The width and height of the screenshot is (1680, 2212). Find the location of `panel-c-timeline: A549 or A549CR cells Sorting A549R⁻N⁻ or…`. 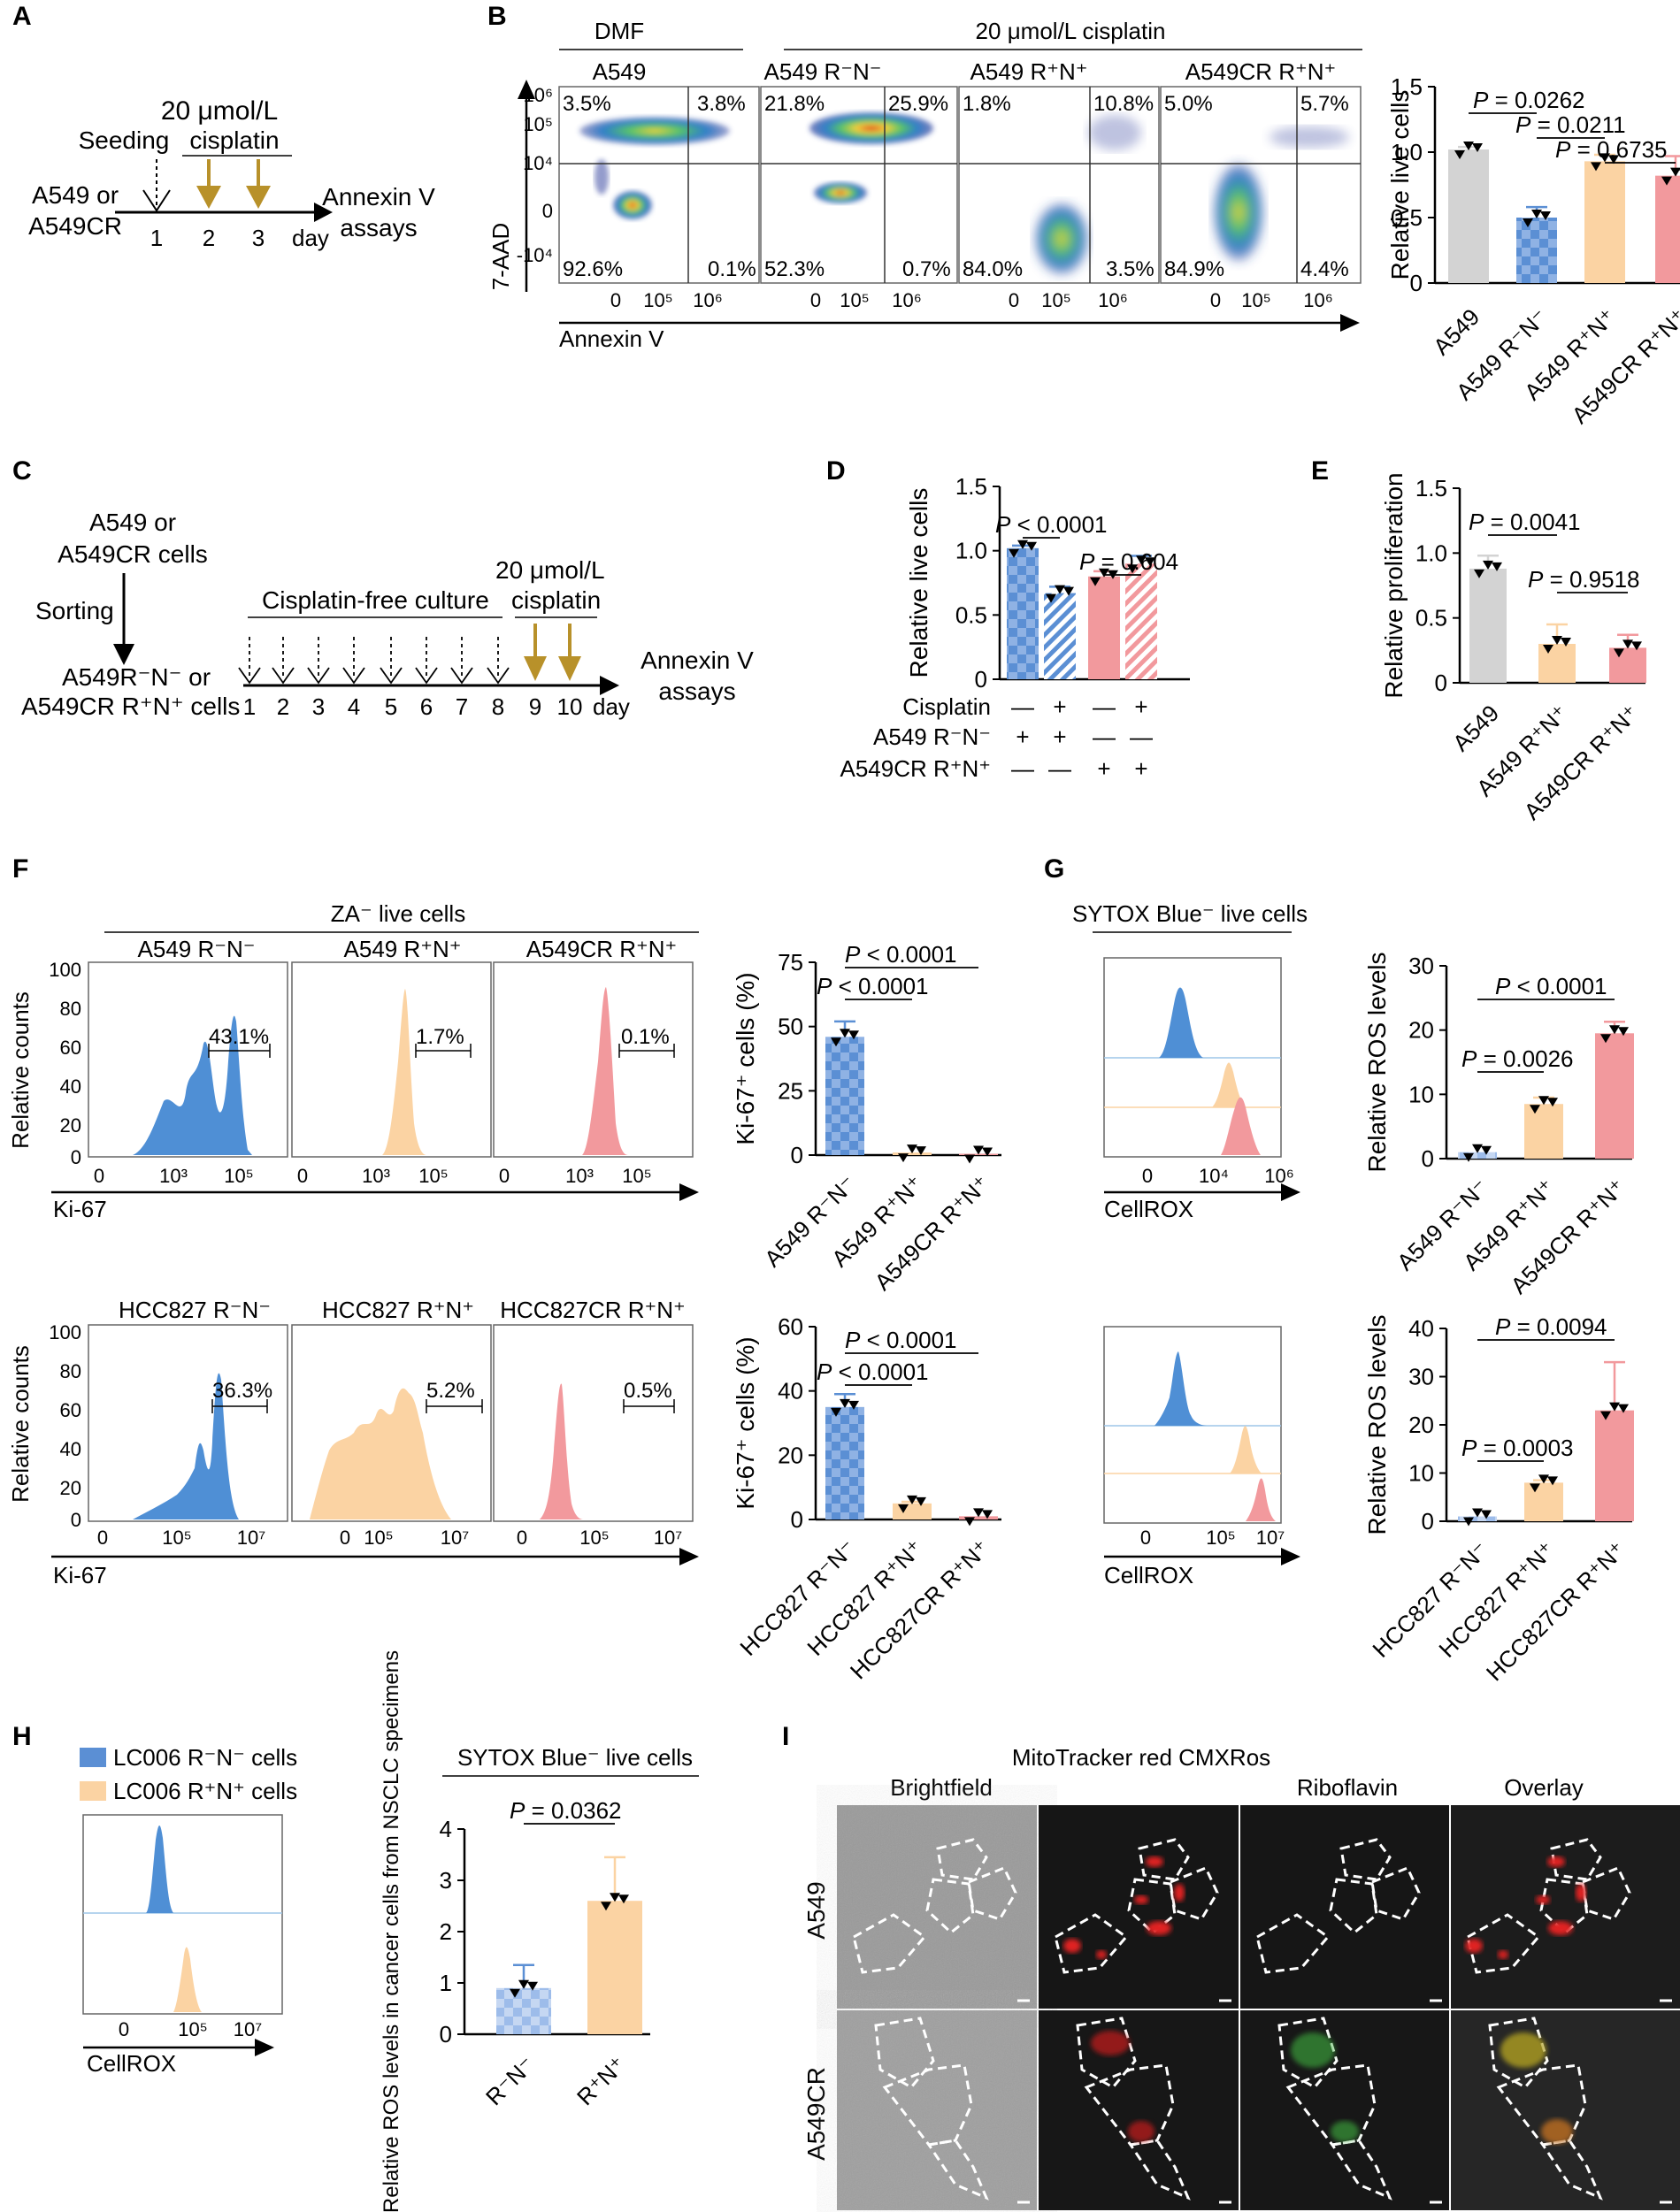

panel-c-timeline: A549 or A549CR cells Sorting A549R⁻N⁻ or… is located at coordinates (387, 614).